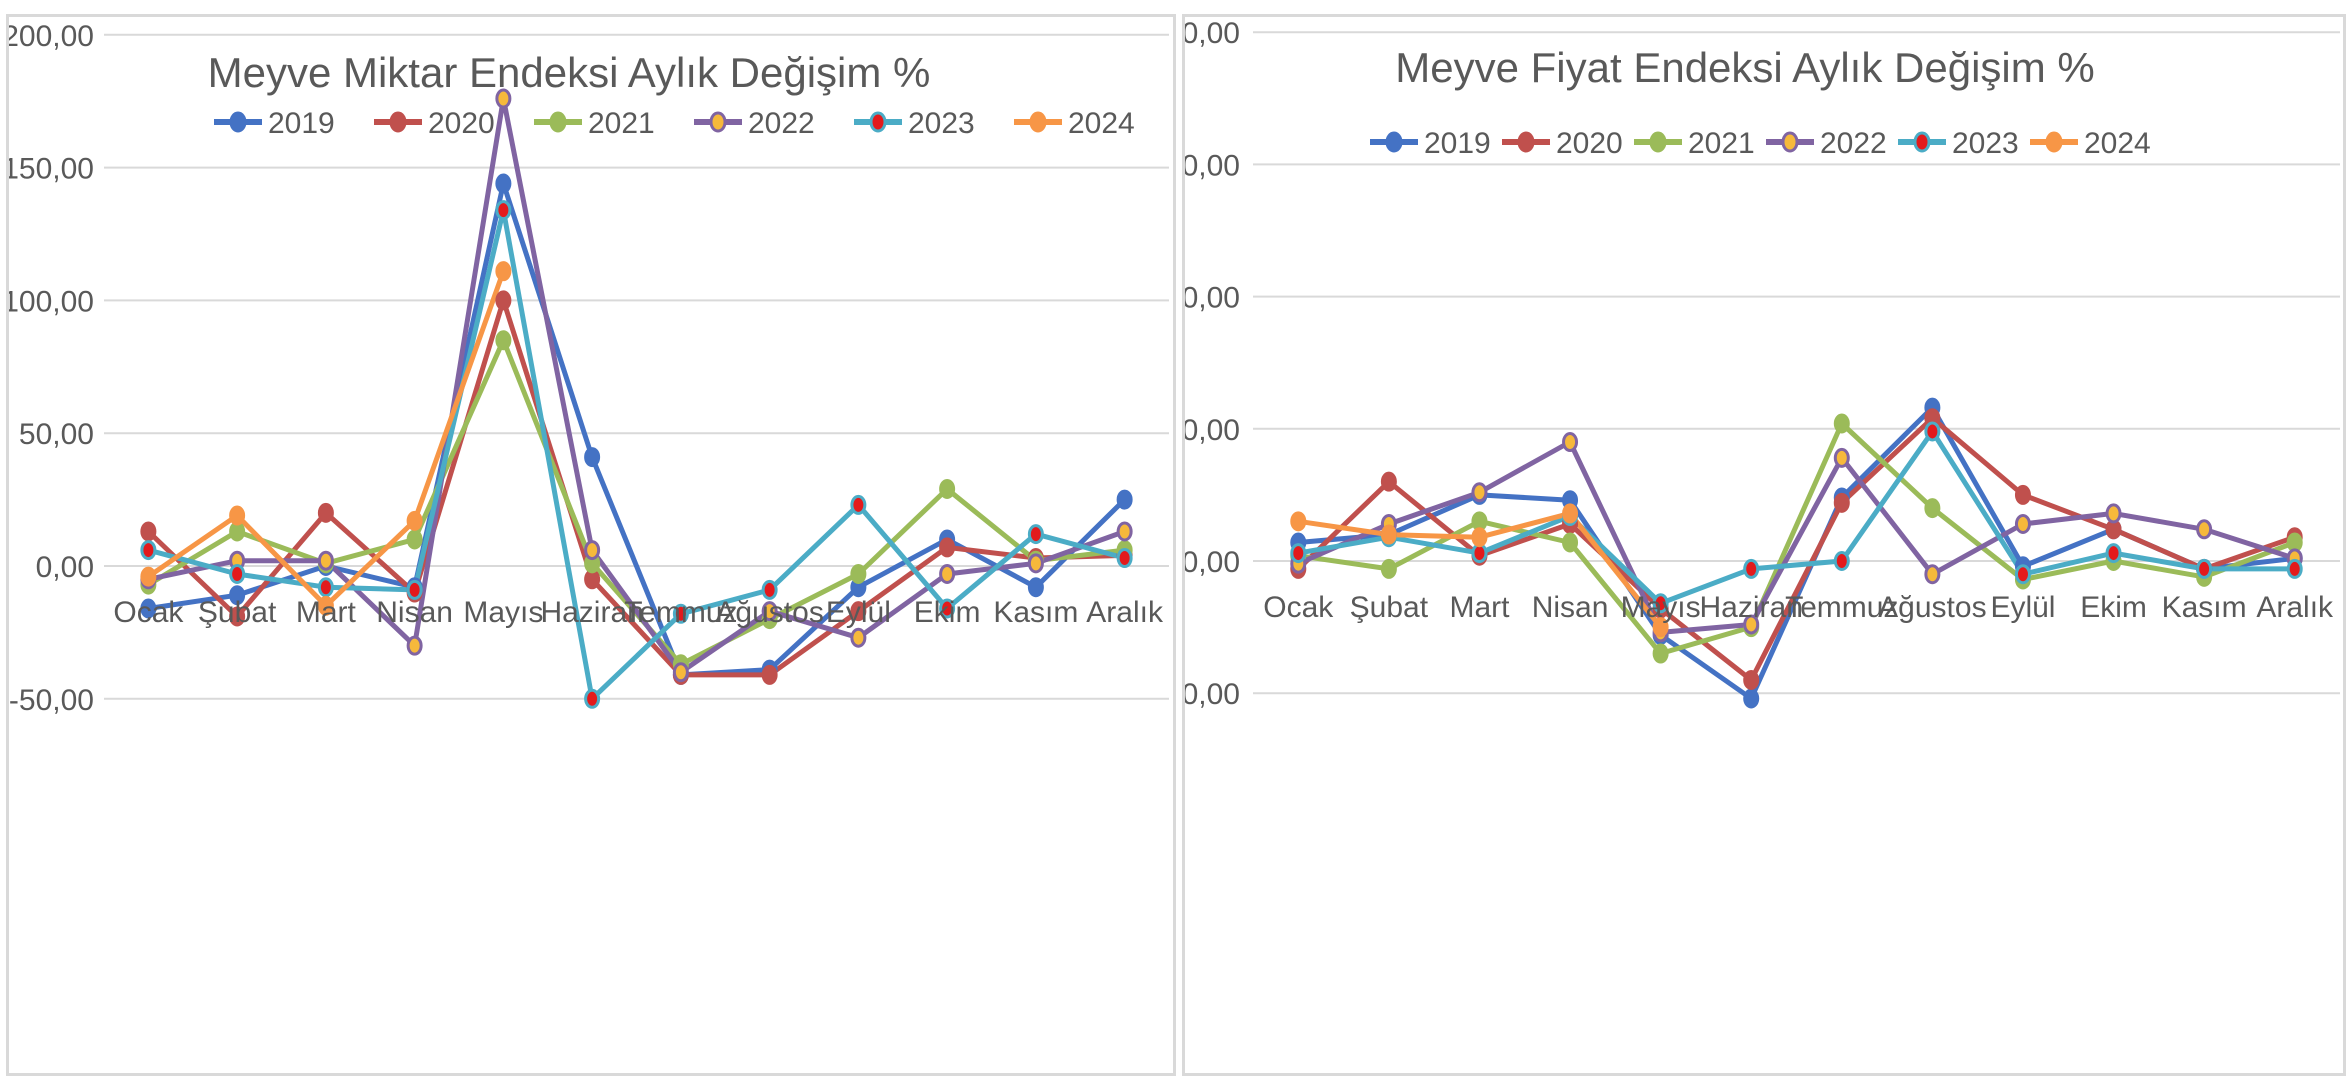 Image resolution: width=2352 pixels, height=1087 pixels. I want to click on x-category-label: Mart, so click(326, 612).